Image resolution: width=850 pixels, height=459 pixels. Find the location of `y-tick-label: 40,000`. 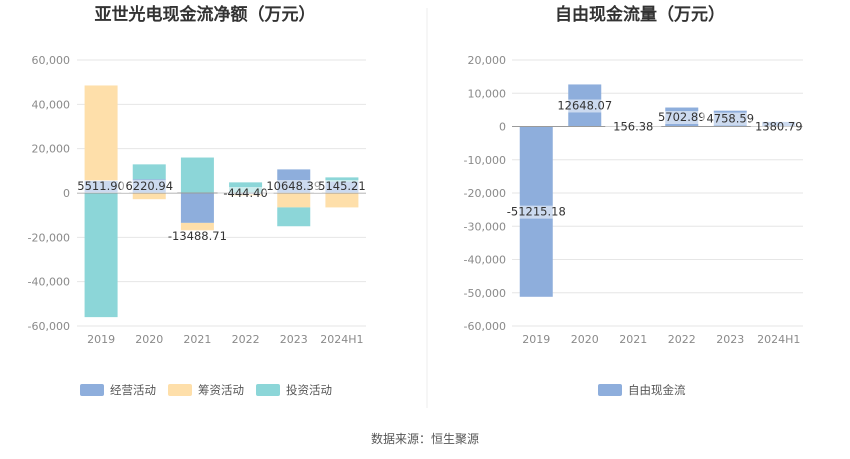

y-tick-label: 40,000 is located at coordinates (51, 104).